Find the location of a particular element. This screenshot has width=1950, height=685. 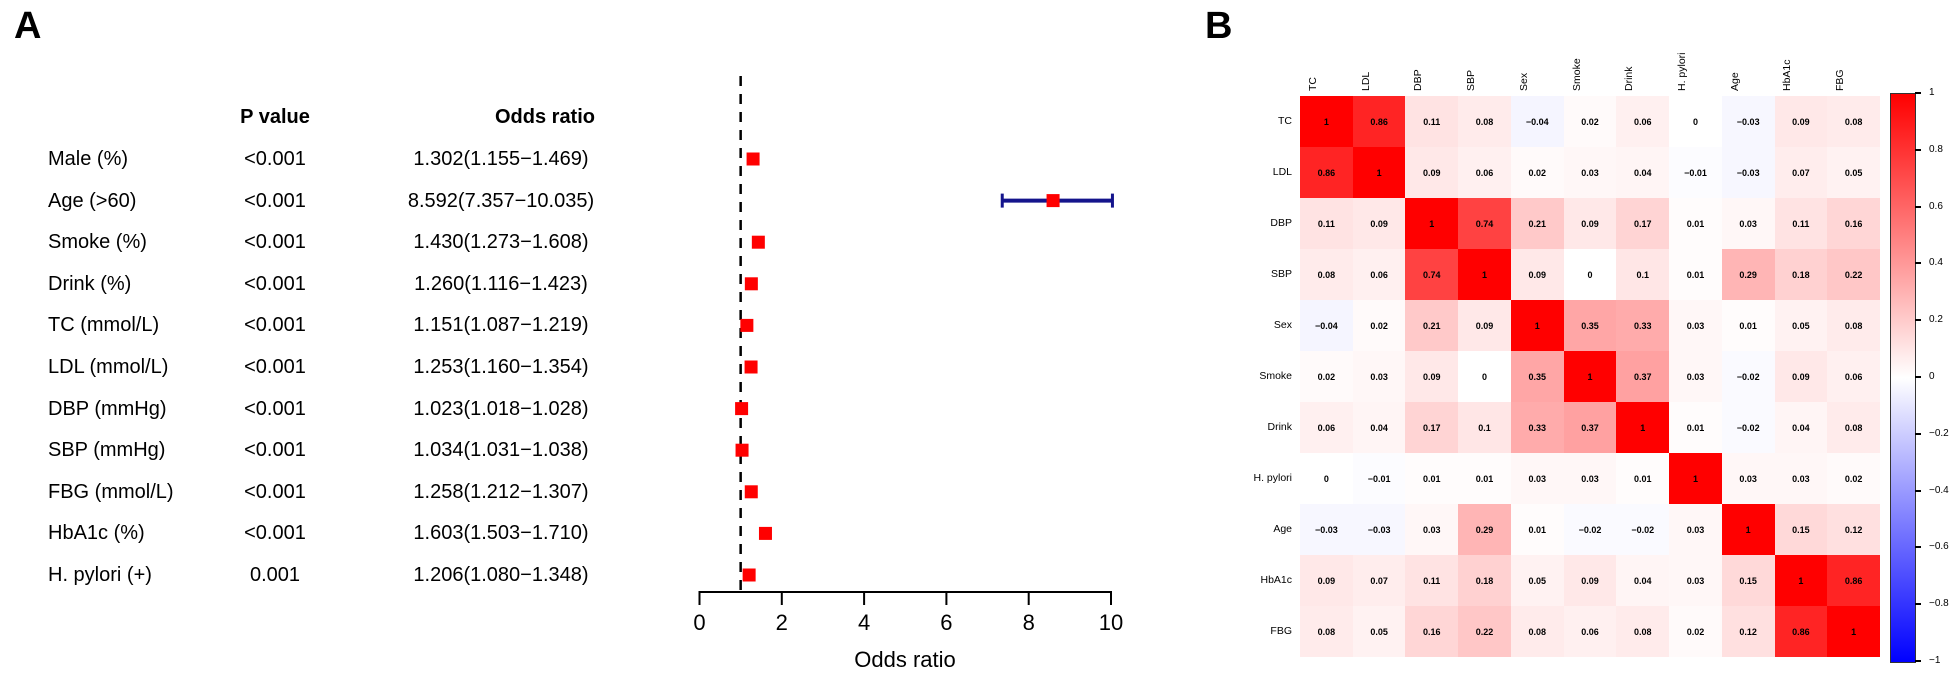

colorbar-tick-label: −1 is located at coordinates (1935, 660).